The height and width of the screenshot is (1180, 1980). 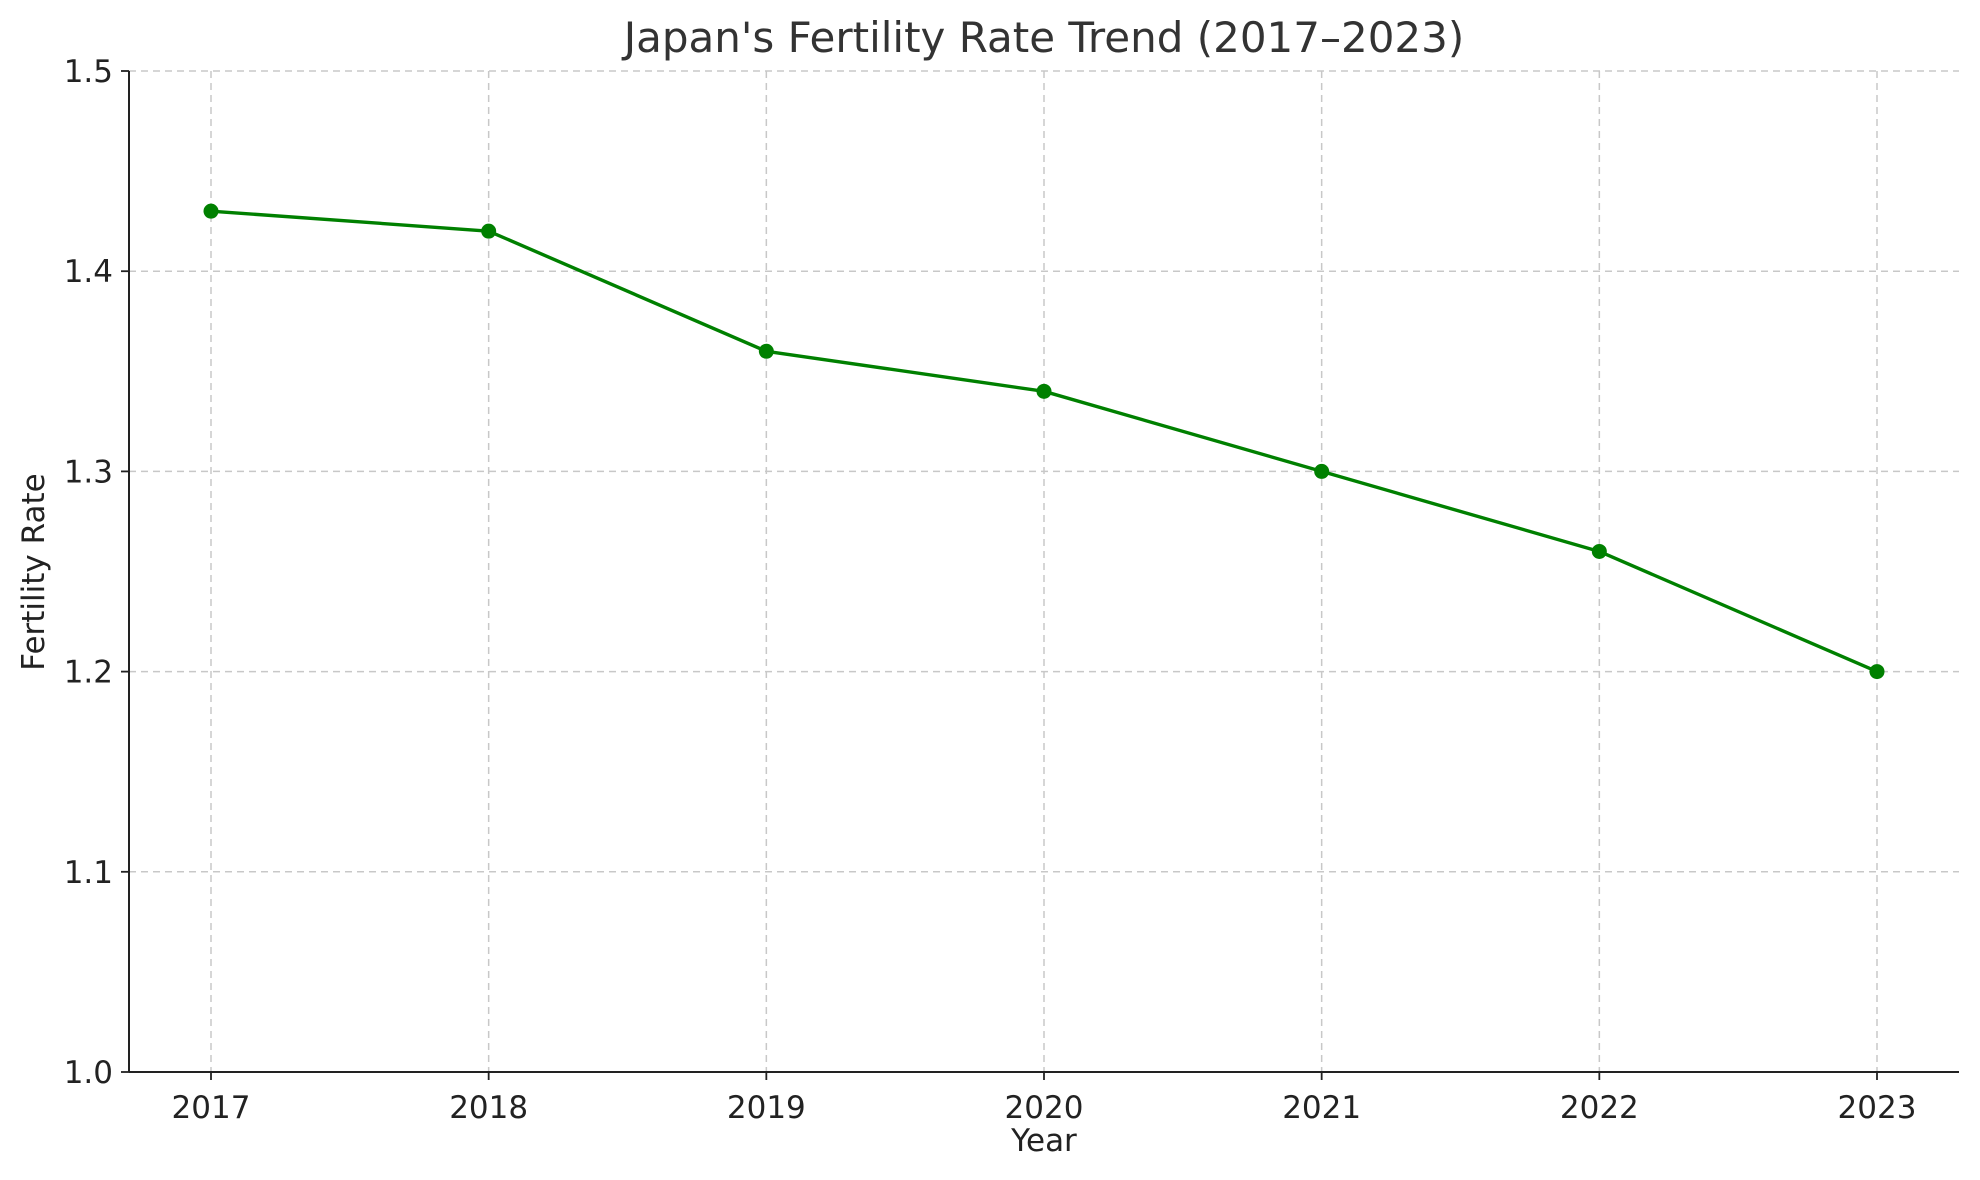 What do you see at coordinates (88, 72) in the screenshot?
I see `y-tick-label: 1.5` at bounding box center [88, 72].